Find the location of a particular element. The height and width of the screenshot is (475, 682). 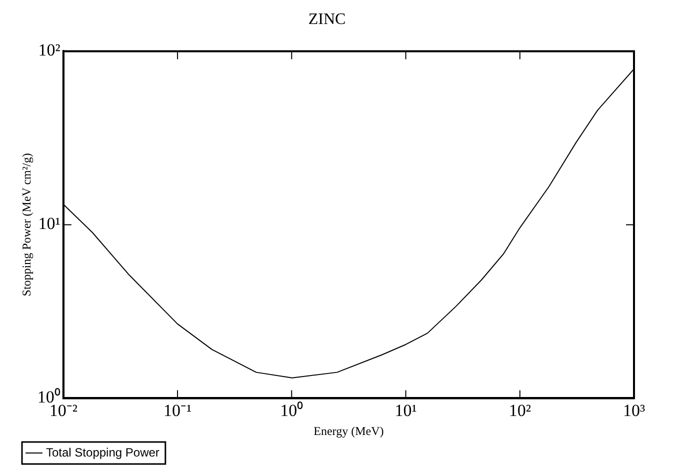

x-tick-label: 10³ is located at coordinates (634, 410).